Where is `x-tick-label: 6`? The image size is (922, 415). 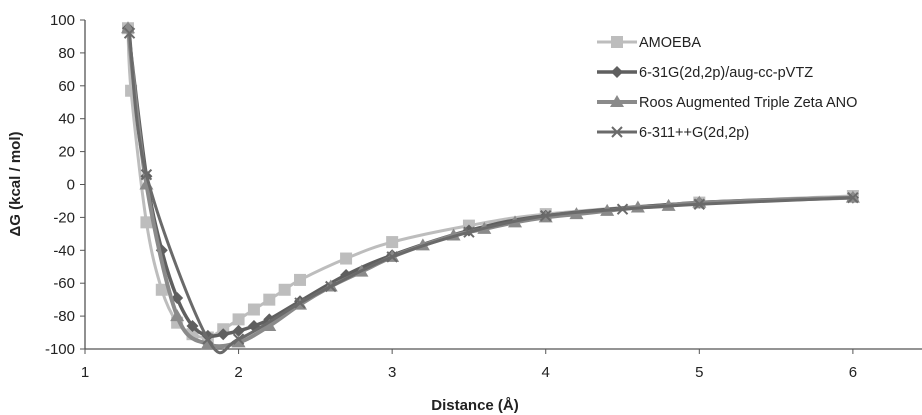
x-tick-label: 6 is located at coordinates (853, 372).